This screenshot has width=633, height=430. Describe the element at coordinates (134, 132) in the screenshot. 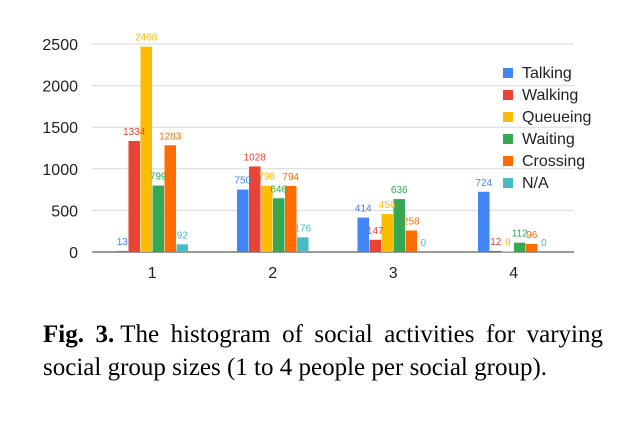

I see `bar-value-label: 1334` at that location.